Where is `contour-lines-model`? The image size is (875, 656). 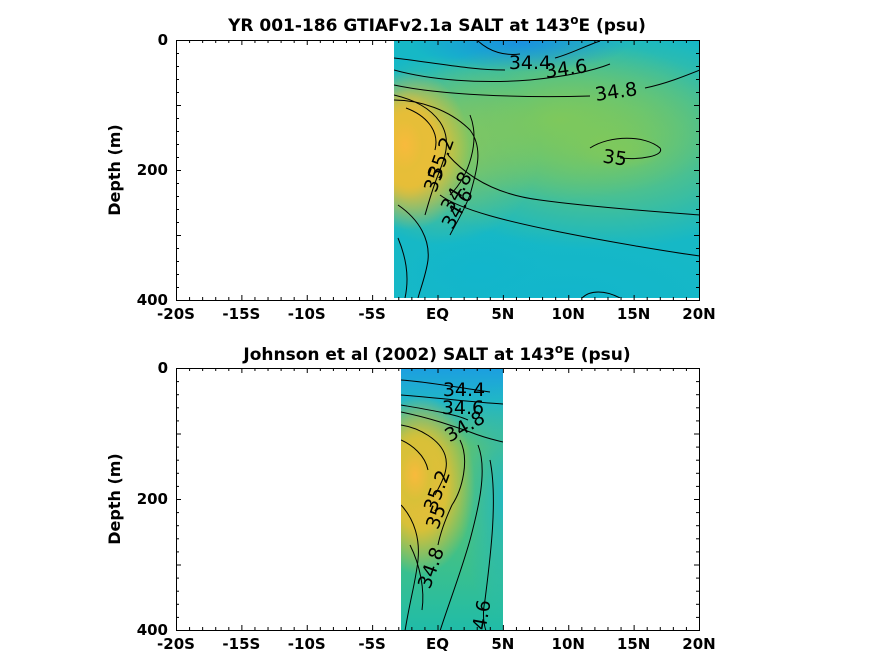 contour-lines-model is located at coordinates (547, 169).